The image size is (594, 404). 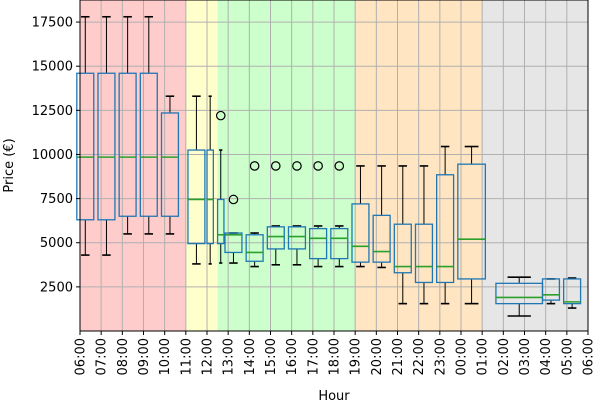 I want to click on x-tick-label-2: 08:00, so click(x=123, y=356).